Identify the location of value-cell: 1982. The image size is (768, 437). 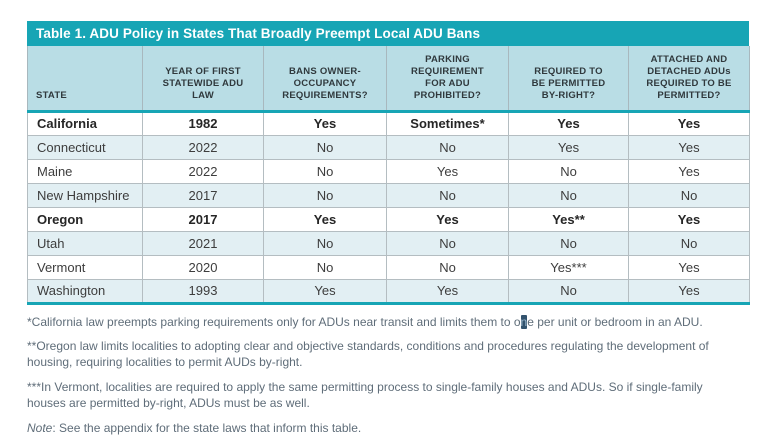
(203, 123).